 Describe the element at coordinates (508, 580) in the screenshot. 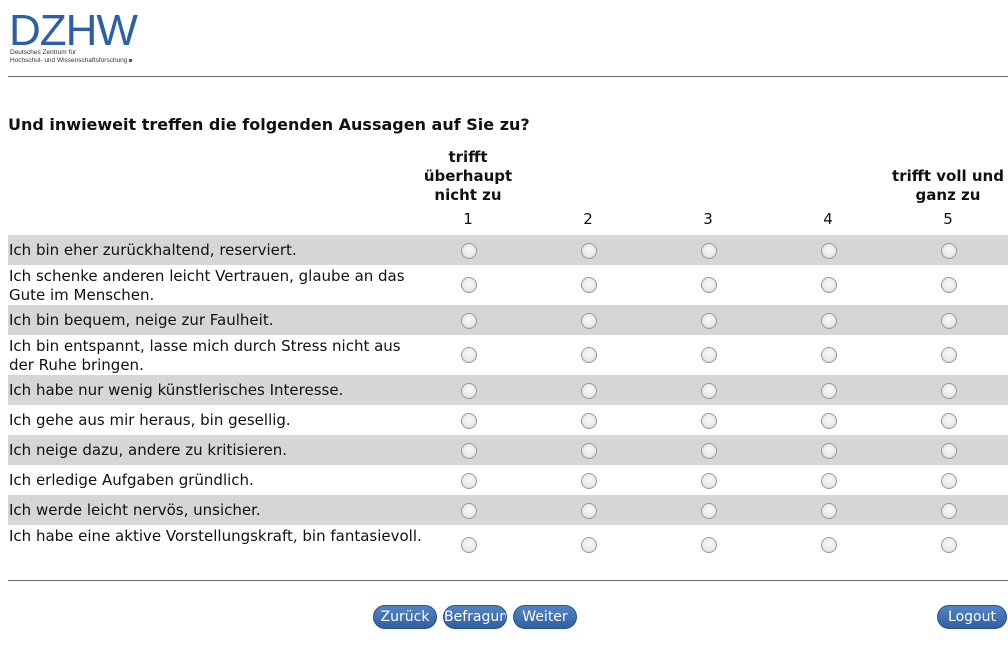

I see `footer-divider` at that location.